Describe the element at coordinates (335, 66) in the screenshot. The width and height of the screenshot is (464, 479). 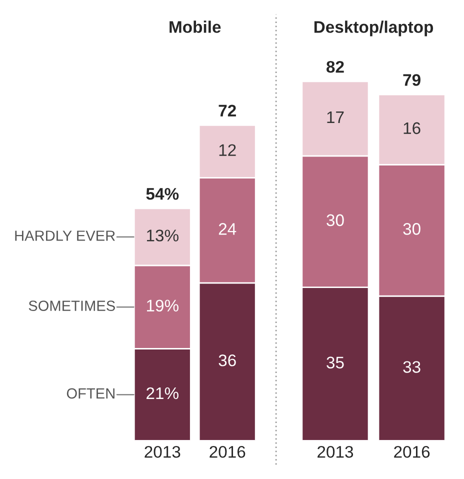
I see `total-label: 82` at that location.